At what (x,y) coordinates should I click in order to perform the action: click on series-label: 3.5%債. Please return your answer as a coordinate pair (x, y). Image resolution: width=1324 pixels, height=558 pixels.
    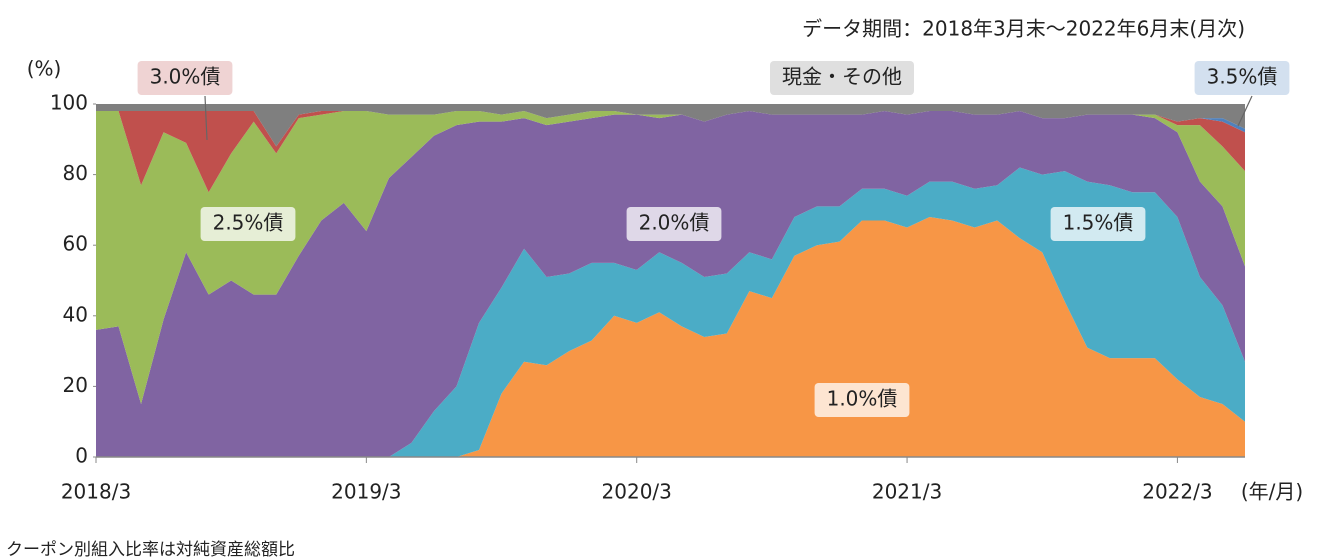
    Looking at the image, I should click on (1242, 77).